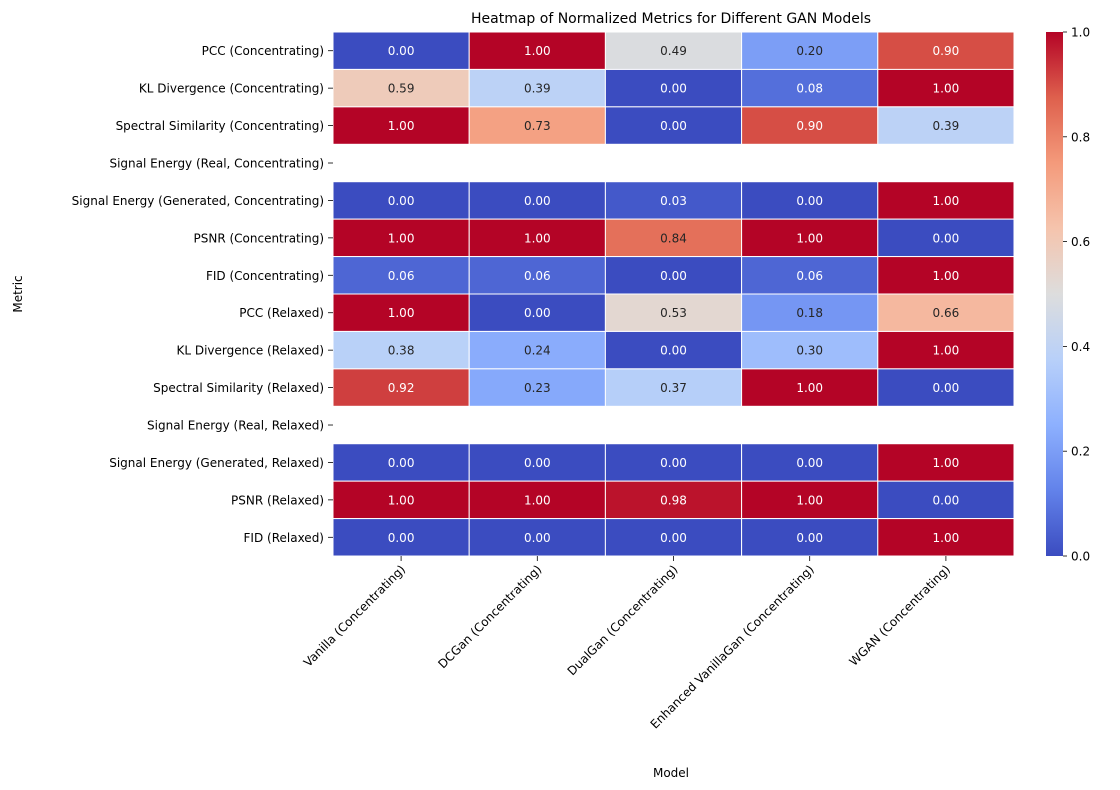  I want to click on cell-value-label: 0.59, so click(401, 89).